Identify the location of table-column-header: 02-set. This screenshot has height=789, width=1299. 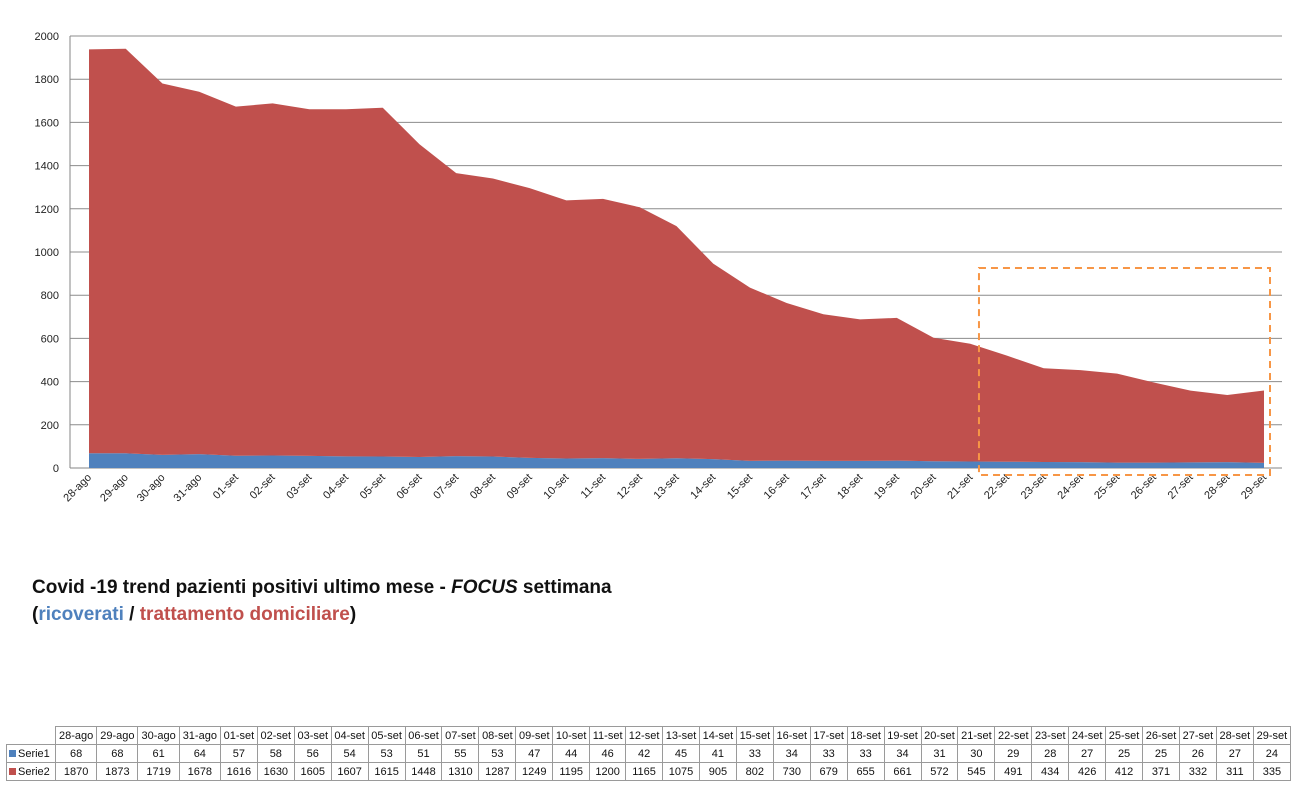
(275, 735).